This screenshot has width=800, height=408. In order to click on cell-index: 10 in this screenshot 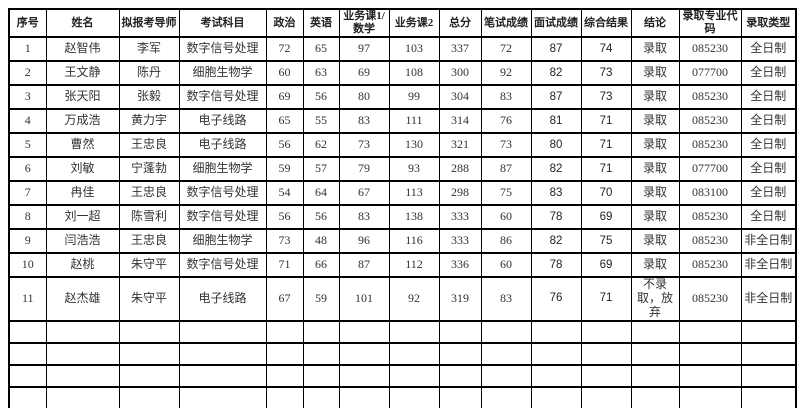, I will do `click(27, 265)`.